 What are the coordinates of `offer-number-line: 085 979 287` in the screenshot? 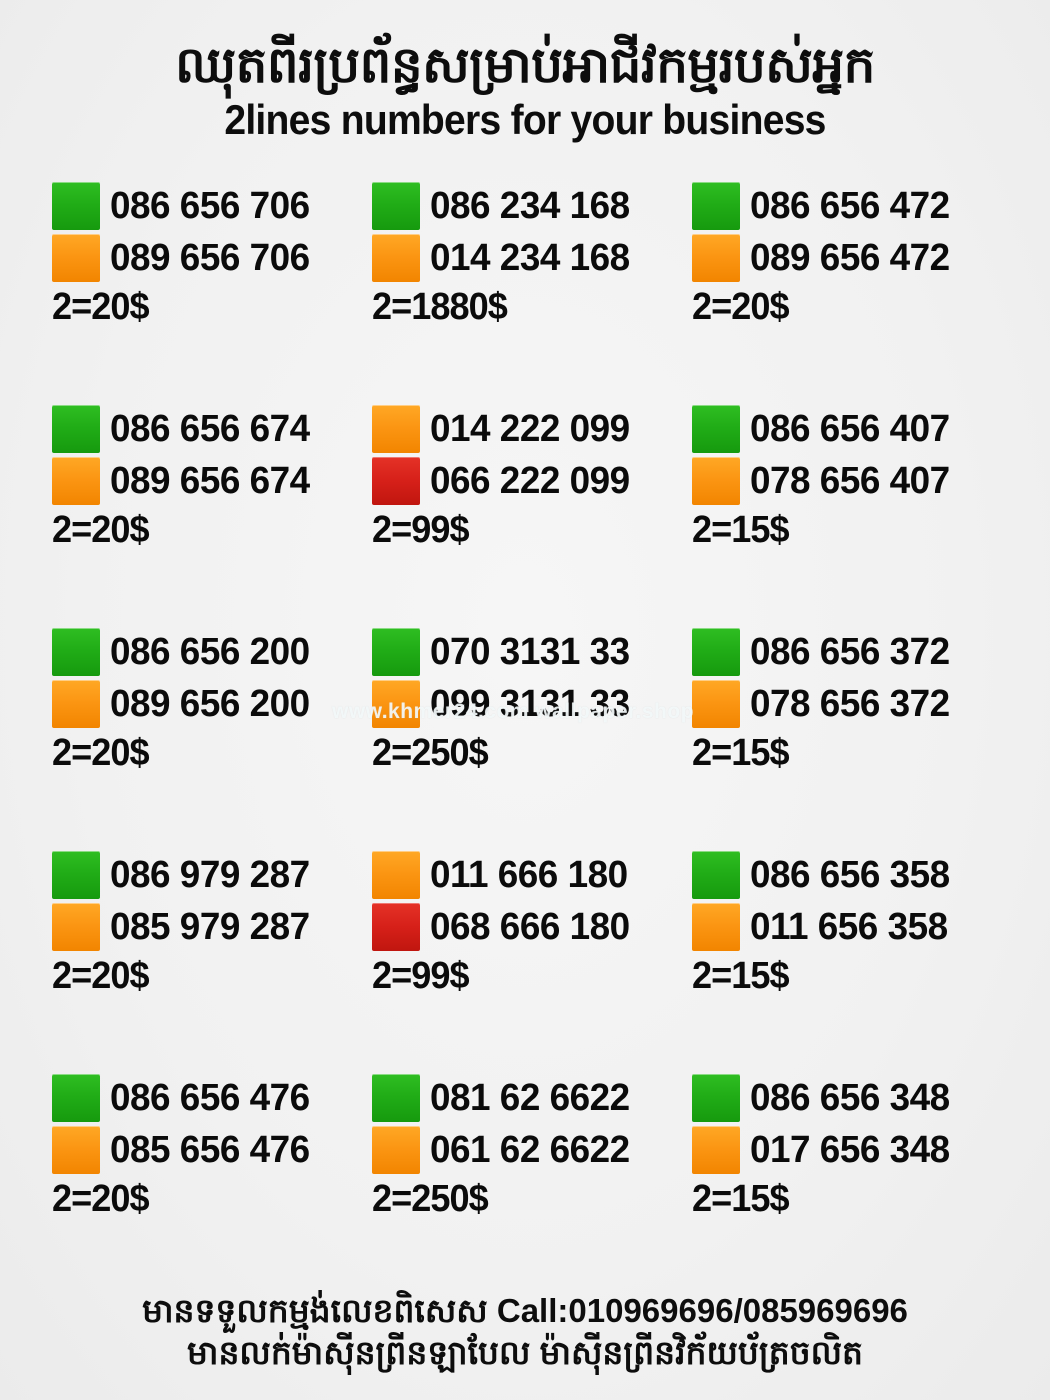 It's located at (211, 927).